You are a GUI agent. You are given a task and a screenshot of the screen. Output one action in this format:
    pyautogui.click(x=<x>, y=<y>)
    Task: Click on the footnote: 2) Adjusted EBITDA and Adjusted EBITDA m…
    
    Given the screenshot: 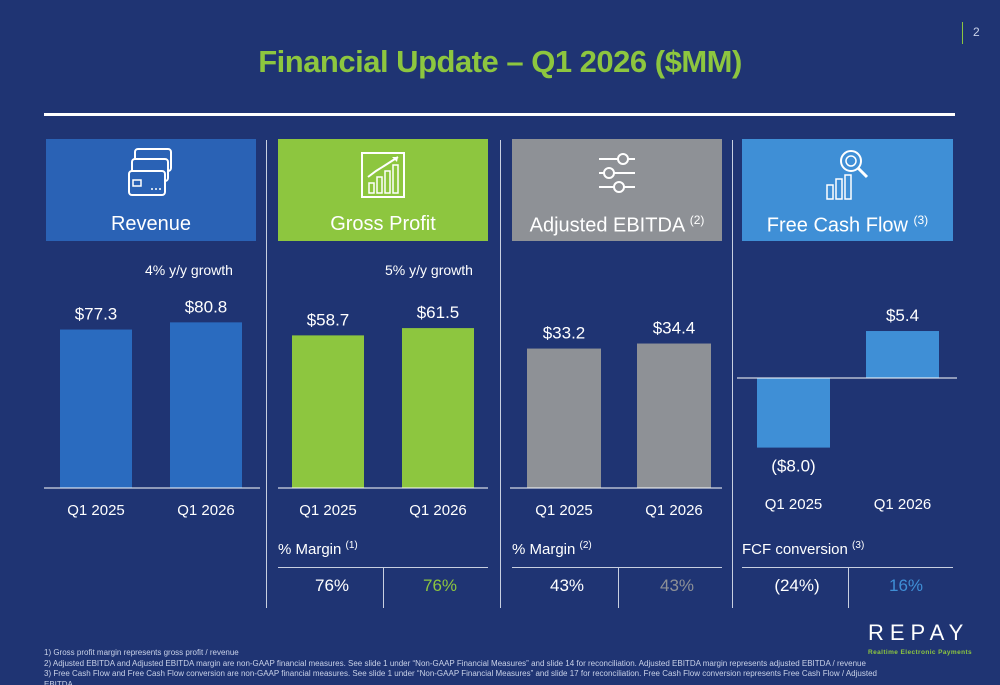 What is the action you would take?
    pyautogui.click(x=455, y=663)
    